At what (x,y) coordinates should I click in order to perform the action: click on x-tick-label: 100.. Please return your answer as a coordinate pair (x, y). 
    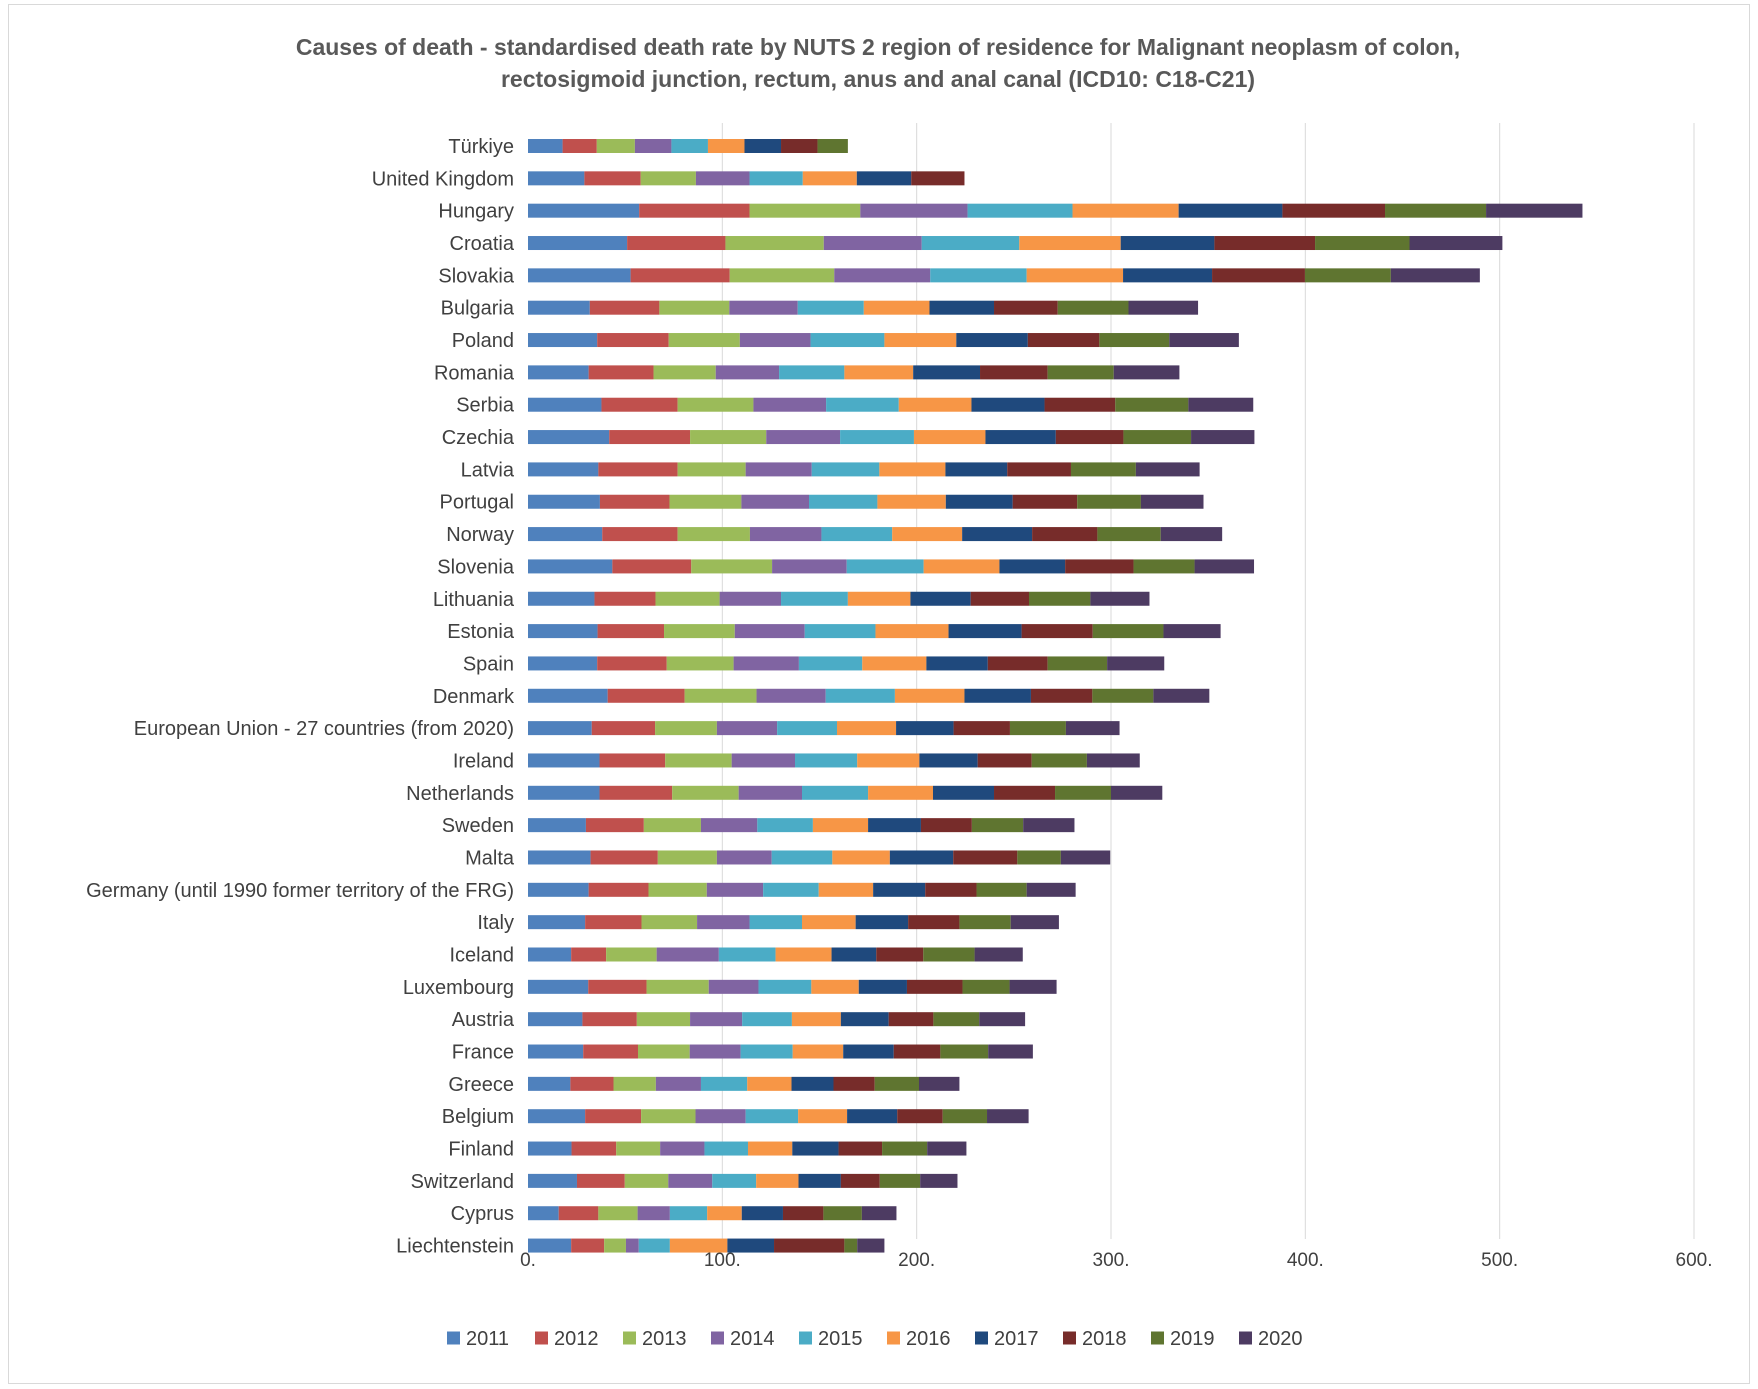
    Looking at the image, I should click on (722, 1260).